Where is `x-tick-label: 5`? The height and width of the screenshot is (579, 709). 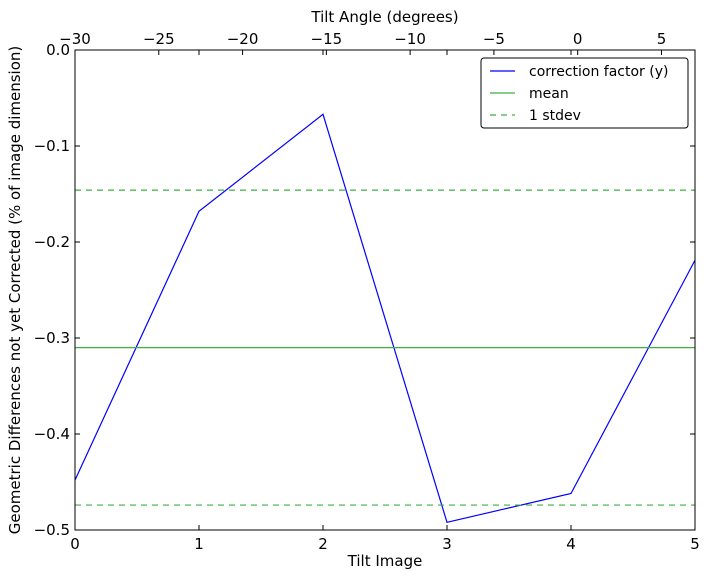 x-tick-label: 5 is located at coordinates (695, 544).